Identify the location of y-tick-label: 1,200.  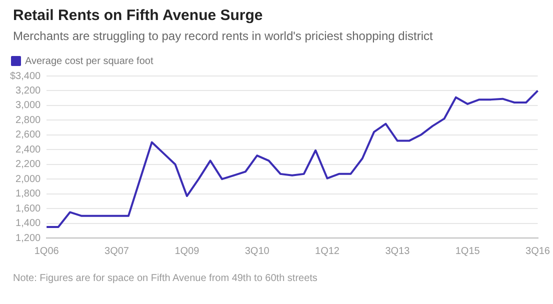
(29, 238).